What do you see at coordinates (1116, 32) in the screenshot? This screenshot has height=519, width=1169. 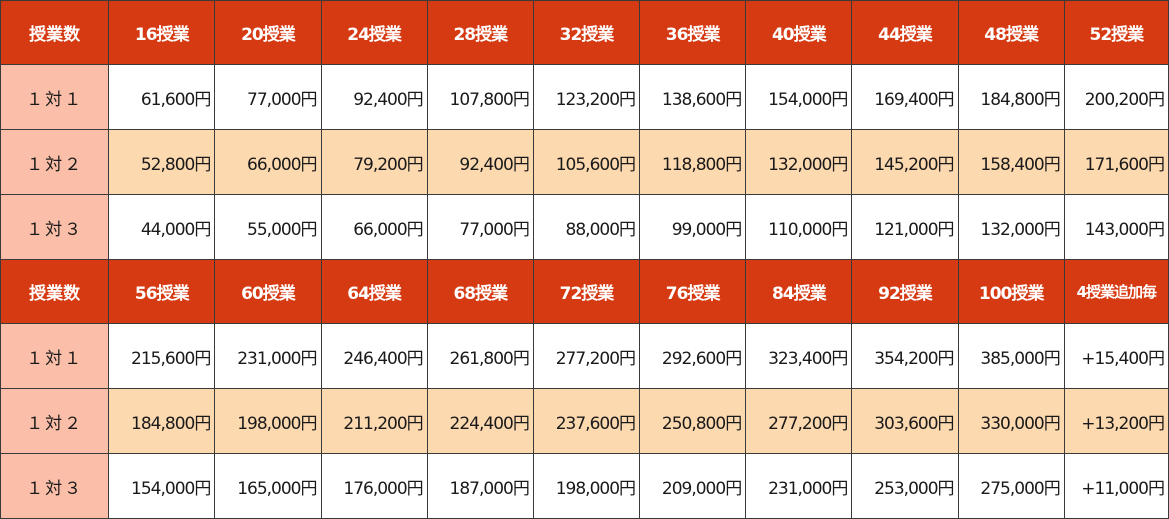 I see `header-col: 52授業` at bounding box center [1116, 32].